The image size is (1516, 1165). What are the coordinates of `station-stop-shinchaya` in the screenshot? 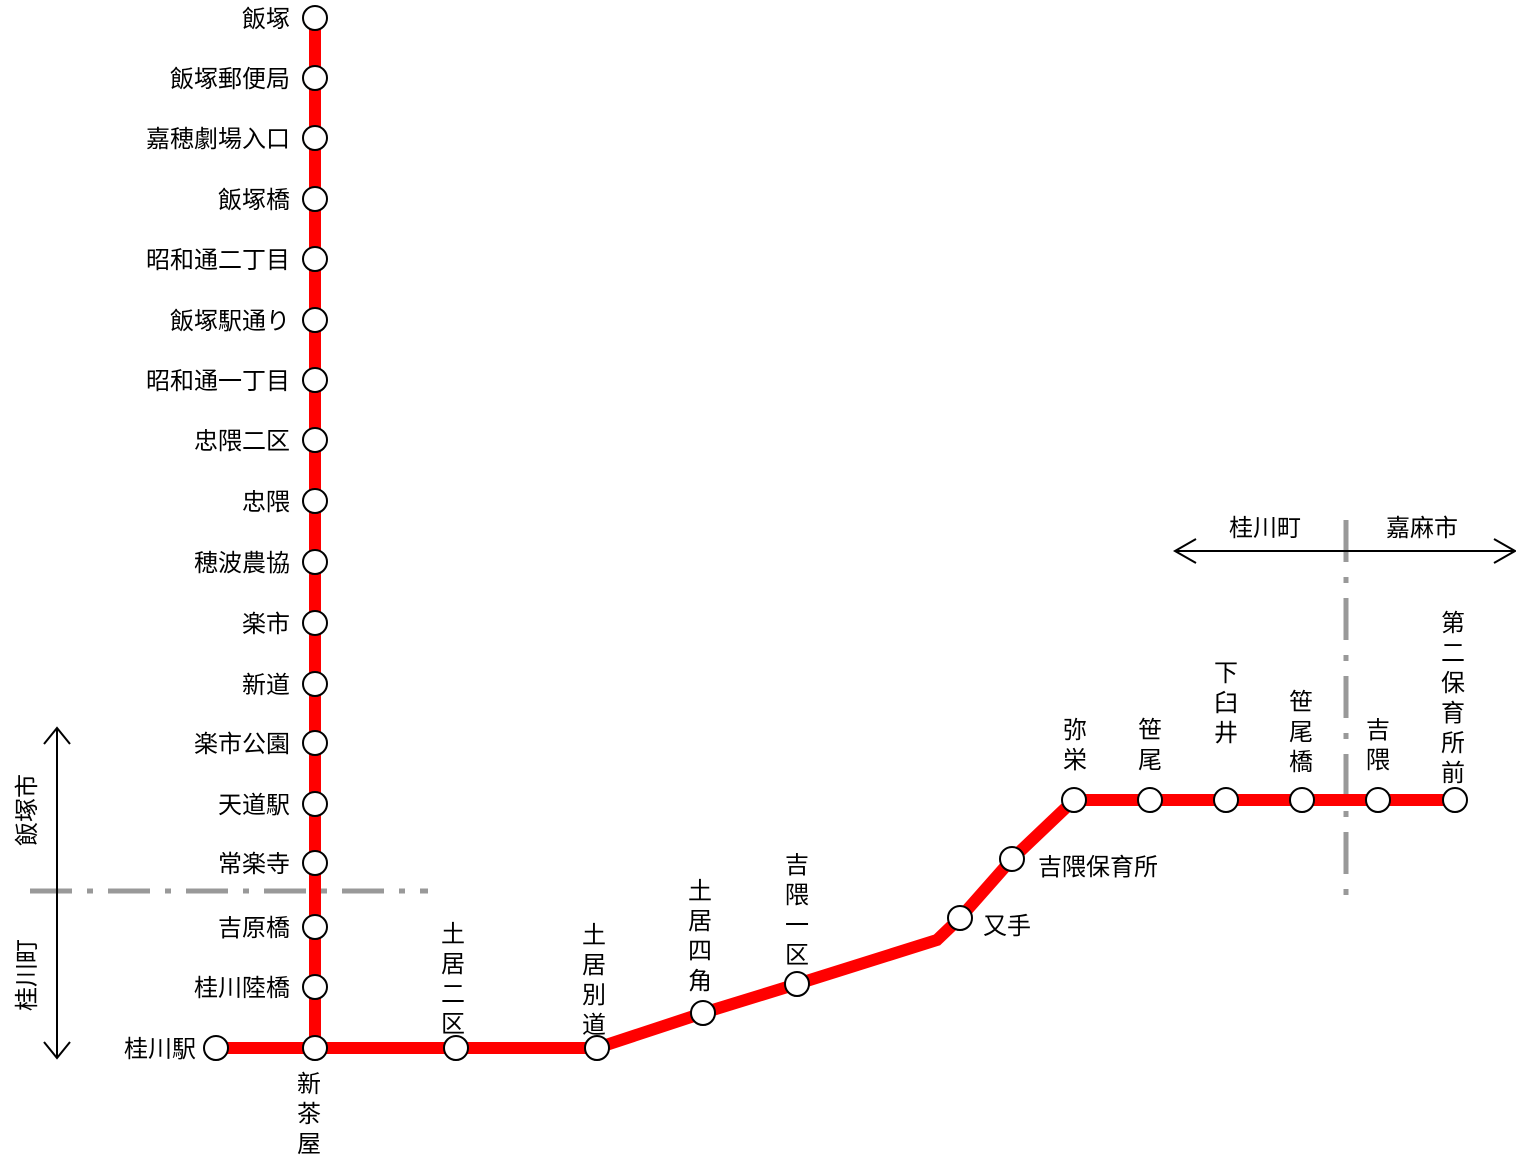 It's located at (315, 1048).